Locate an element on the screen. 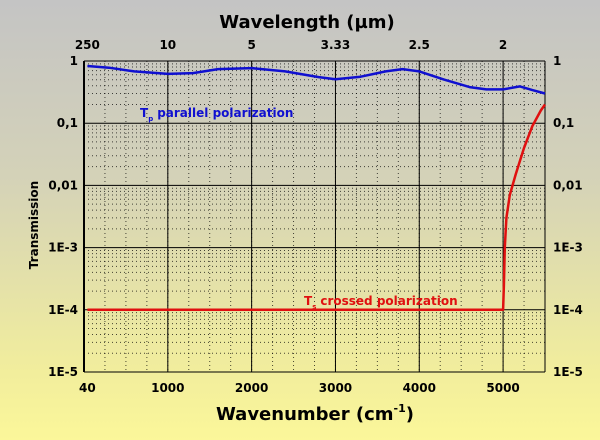 This screenshot has height=440, width=600. y-tick-label-left: 1 is located at coordinates (74, 61).